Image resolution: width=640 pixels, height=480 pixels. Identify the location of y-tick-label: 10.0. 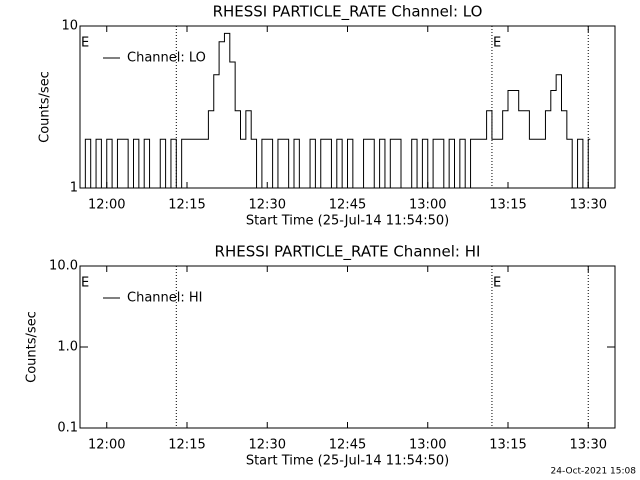
(63, 266).